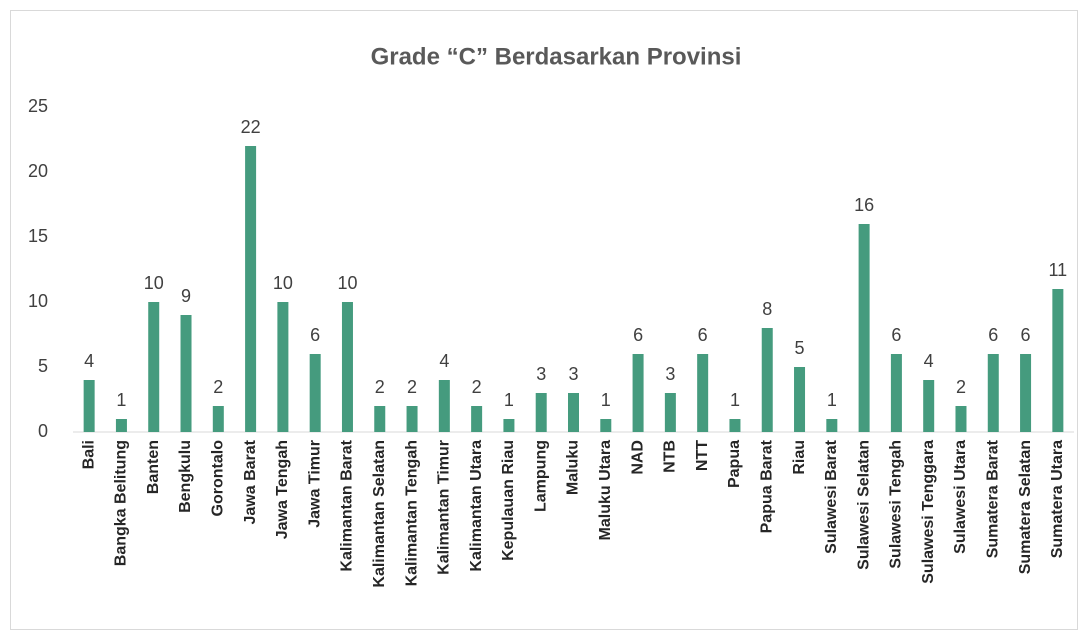 The image size is (1088, 637). What do you see at coordinates (767, 309) in the screenshot?
I see `data-label: 8` at bounding box center [767, 309].